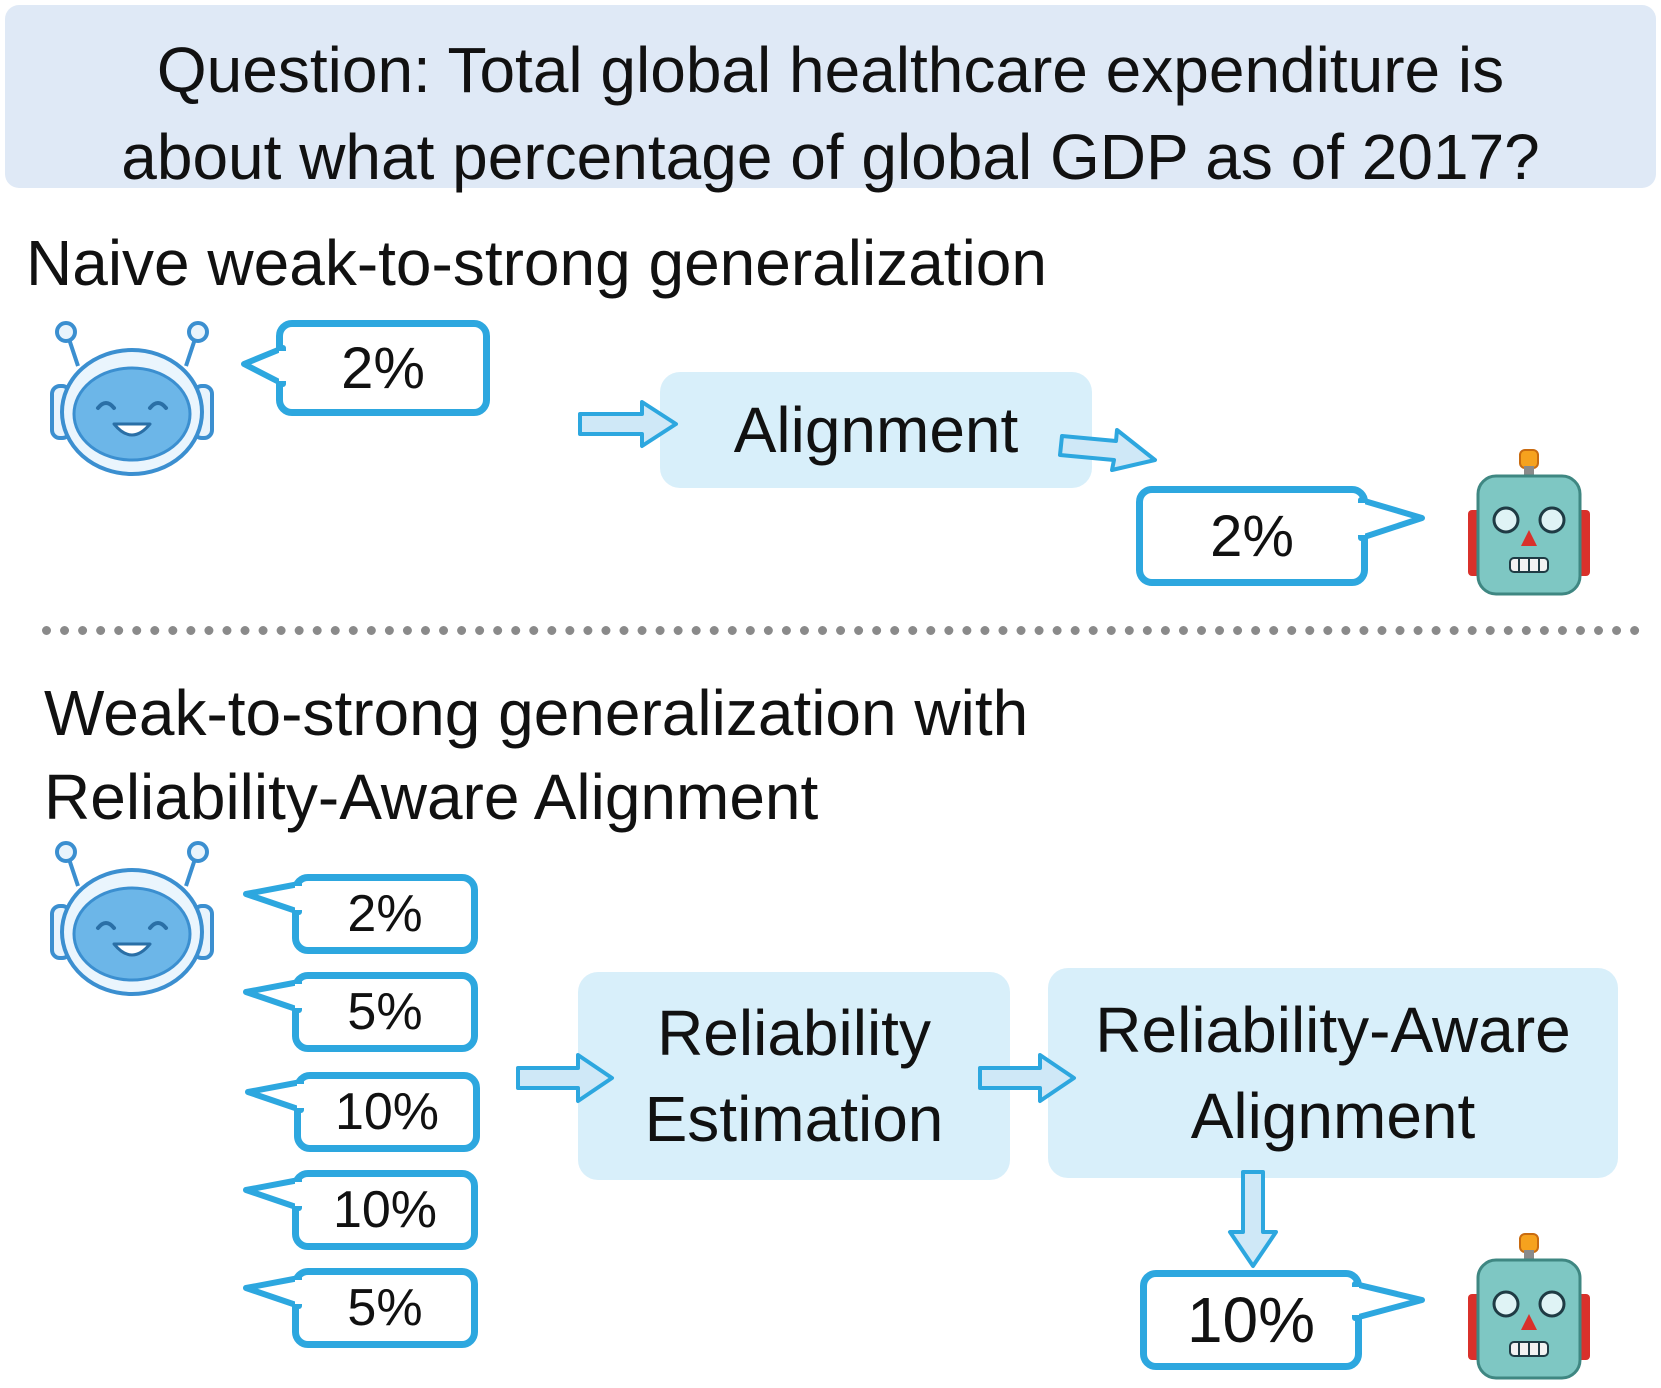  I want to click on raa-weak-answer-3: 10%, so click(387, 1112).